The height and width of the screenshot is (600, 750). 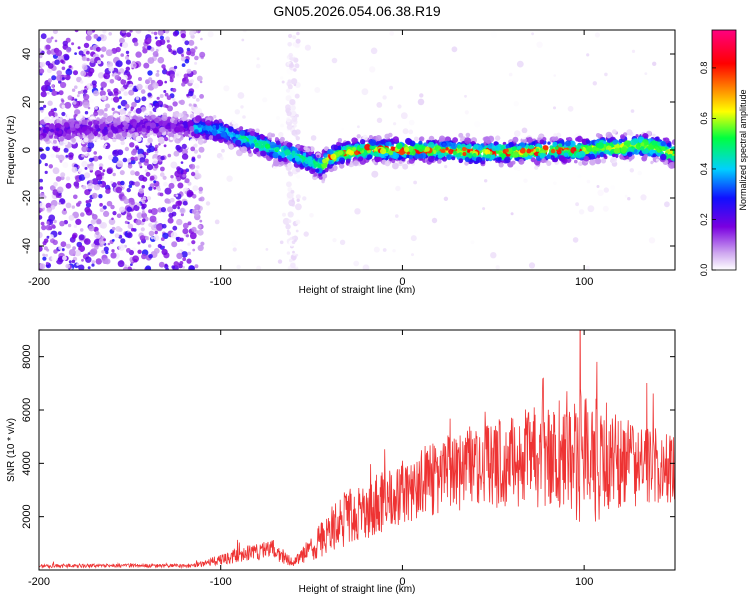 I want to click on colorbar-label: Normalized spectral amplitude, so click(x=743, y=149).